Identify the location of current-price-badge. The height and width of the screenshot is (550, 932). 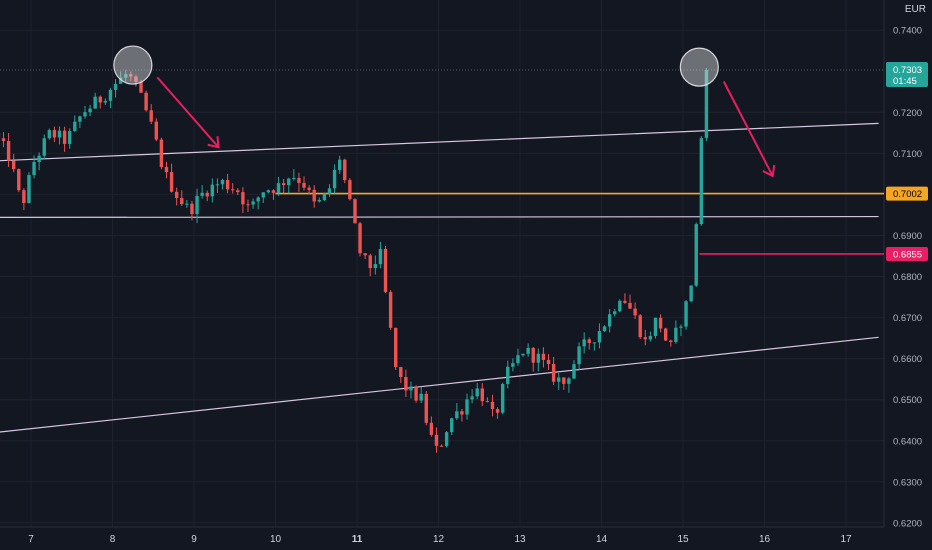
(907, 75).